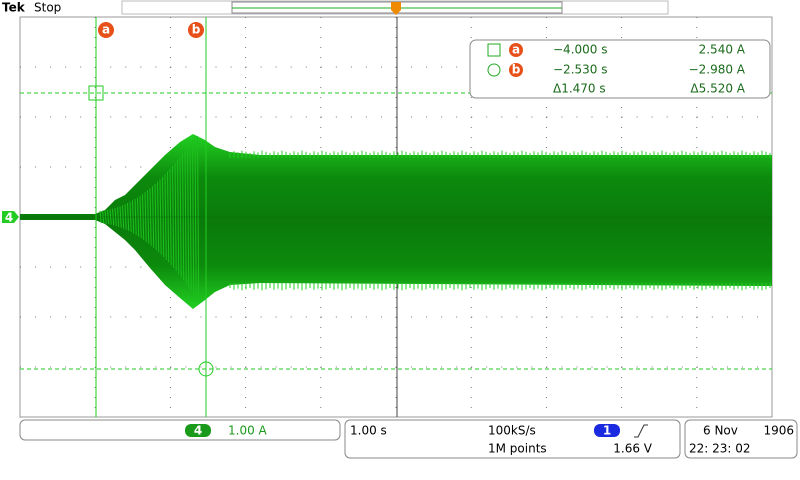 Image resolution: width=800 pixels, height=480 pixels. I want to click on readout-b-label: b, so click(516, 70).